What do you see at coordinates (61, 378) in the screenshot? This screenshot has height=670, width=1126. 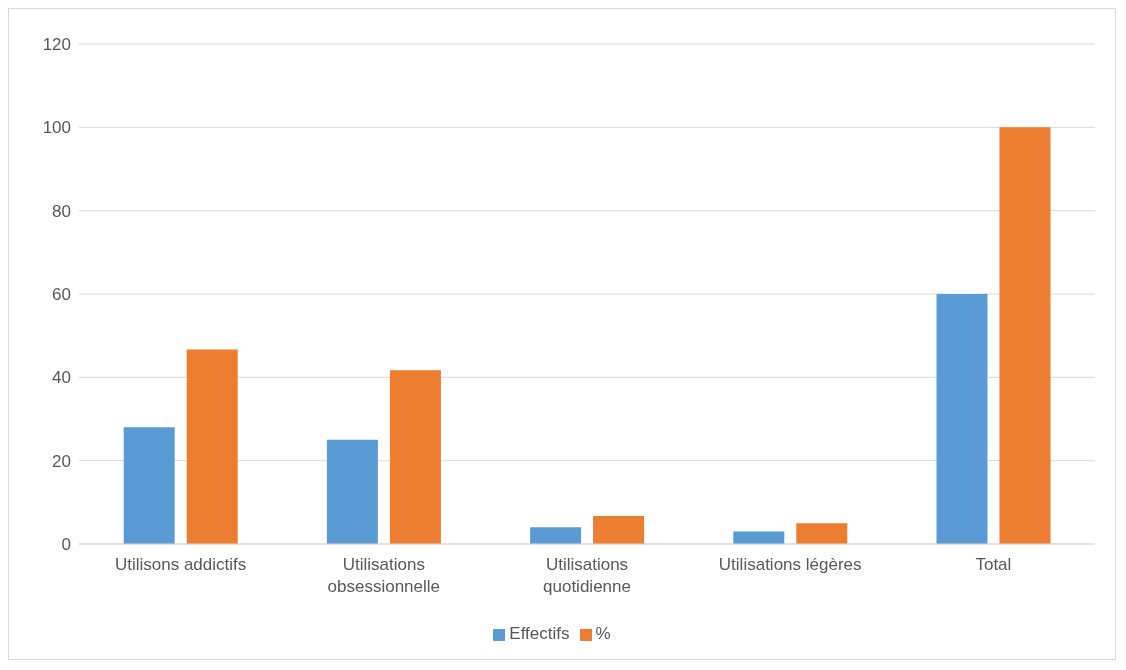 I see `y-tick-label: 40` at bounding box center [61, 378].